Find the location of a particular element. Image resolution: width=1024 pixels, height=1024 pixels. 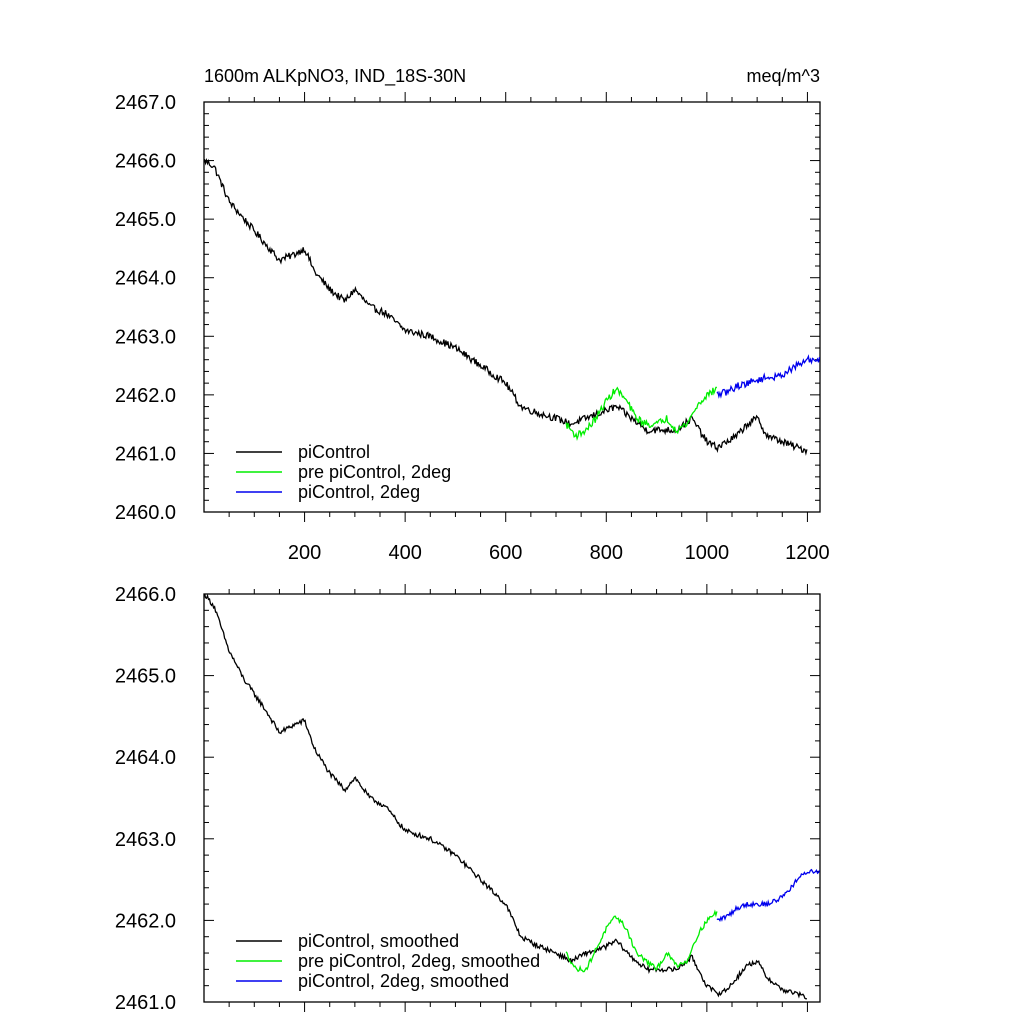

x-tick-label: 400 is located at coordinates (404, 553).